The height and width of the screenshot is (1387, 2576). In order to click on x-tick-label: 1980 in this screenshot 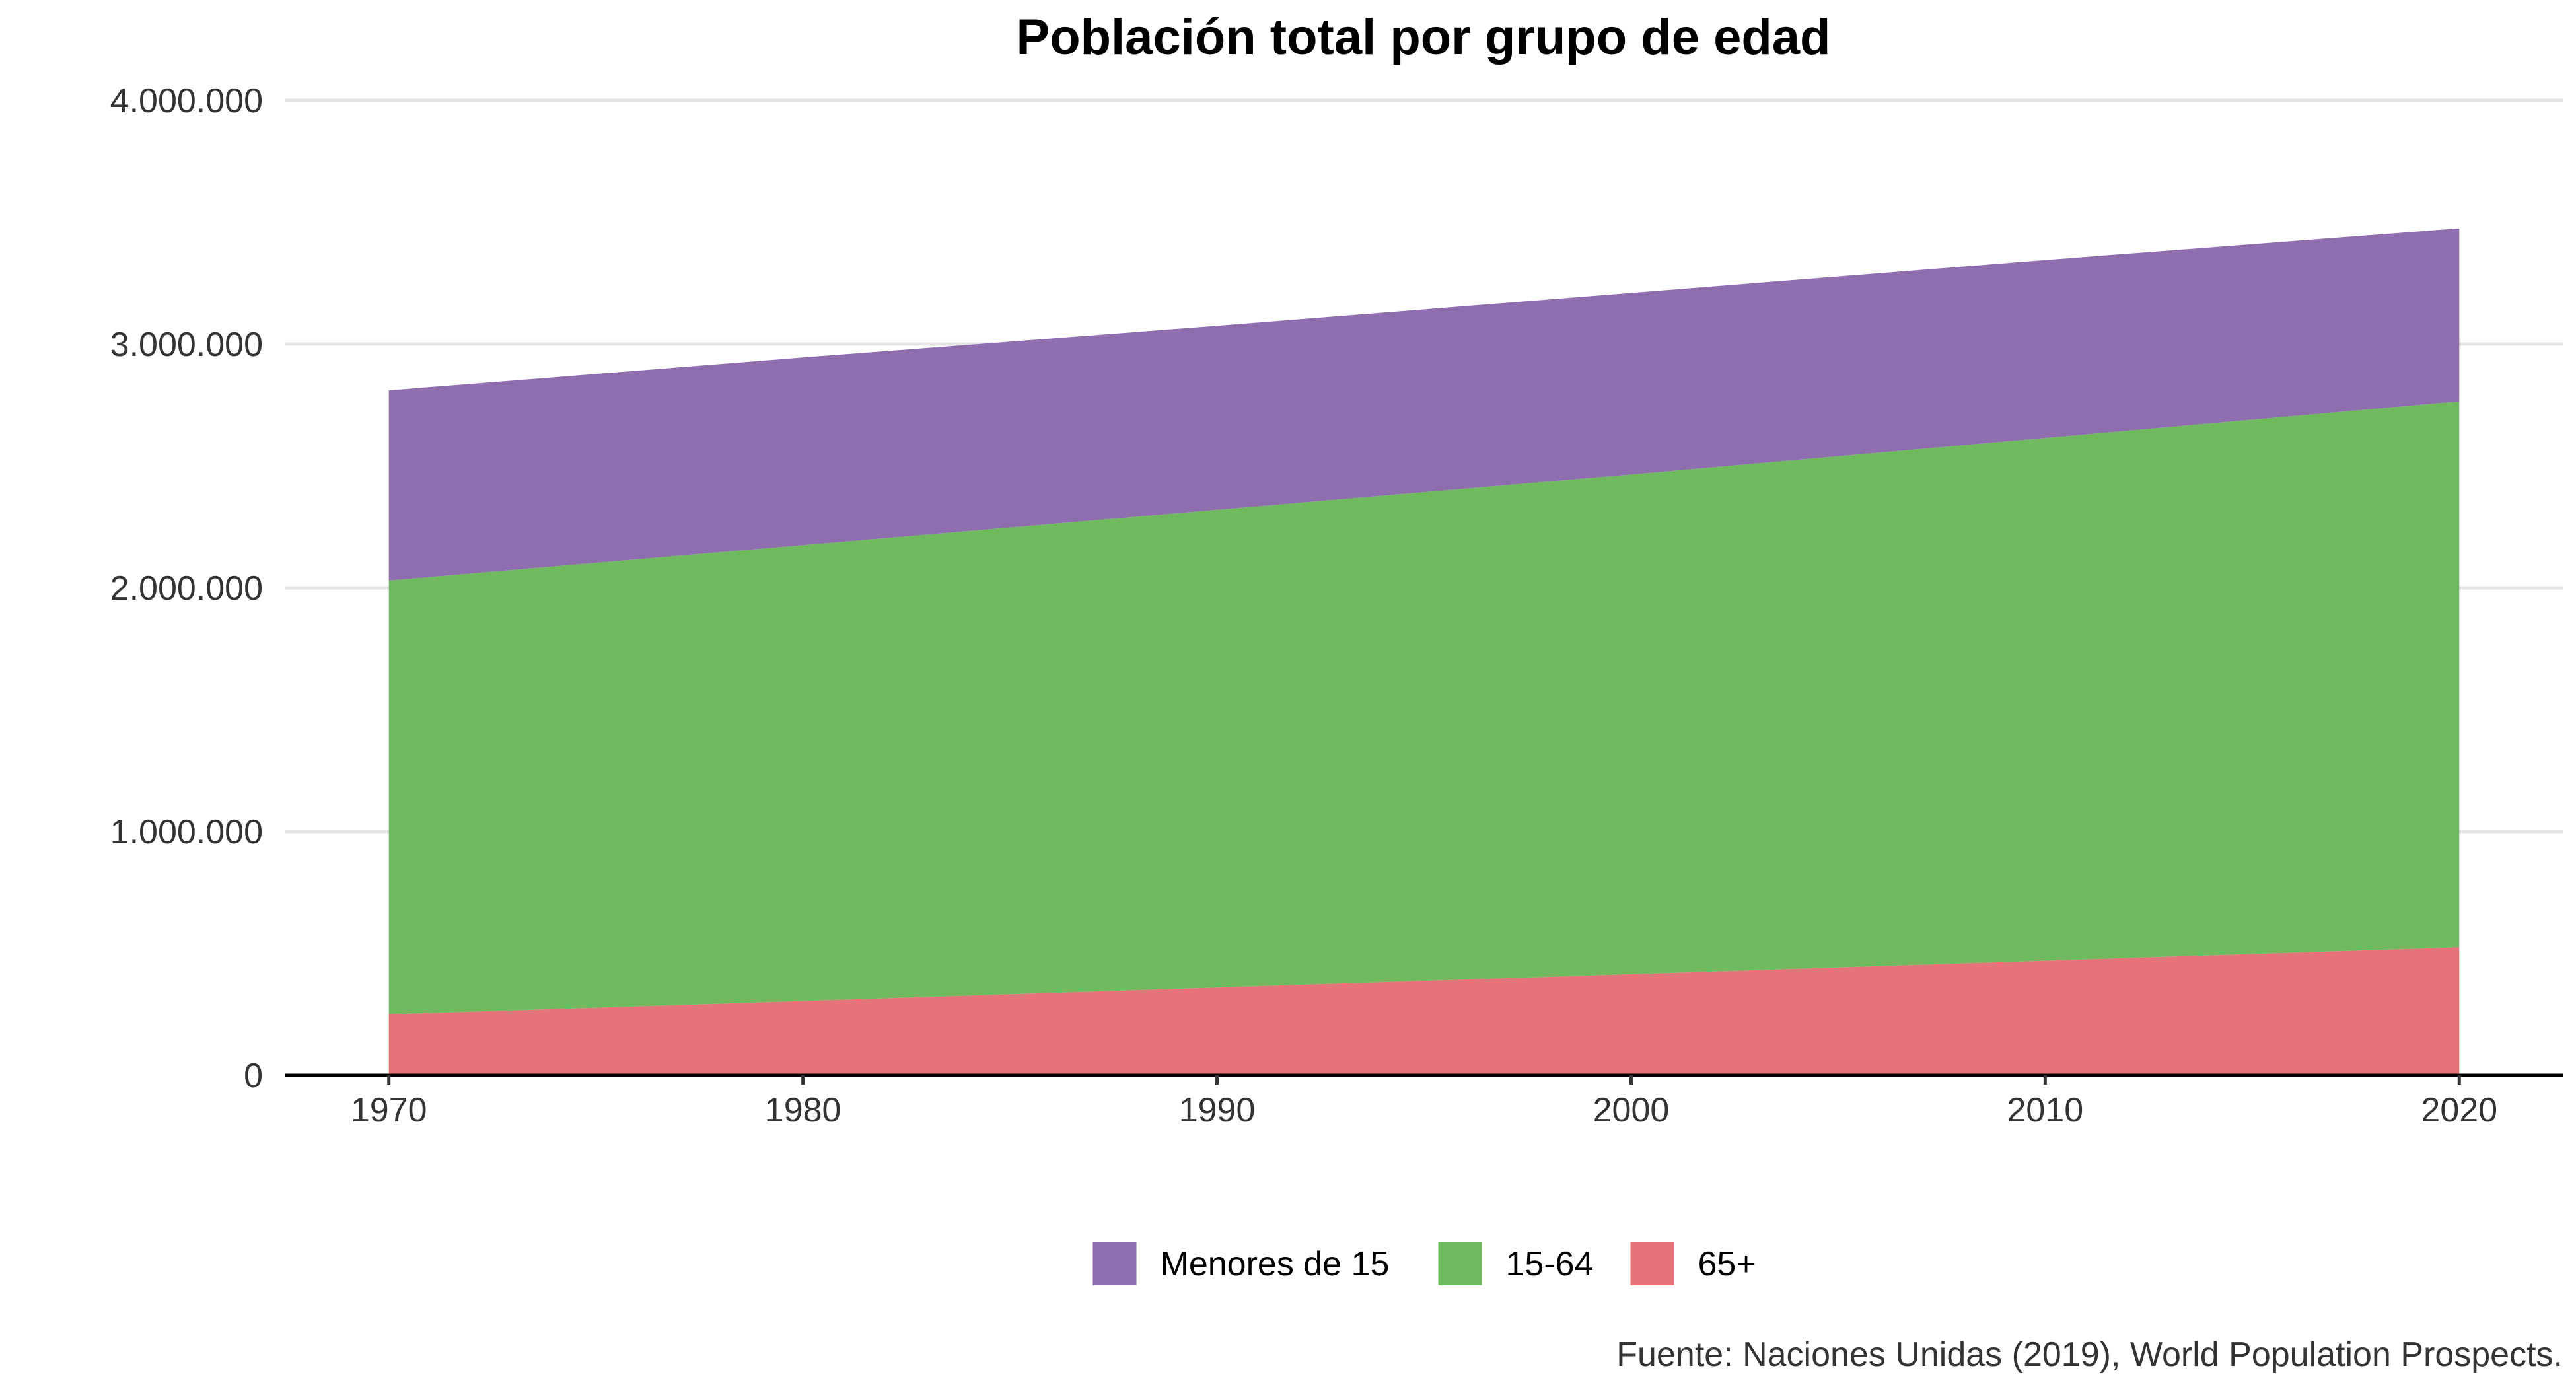, I will do `click(803, 1110)`.